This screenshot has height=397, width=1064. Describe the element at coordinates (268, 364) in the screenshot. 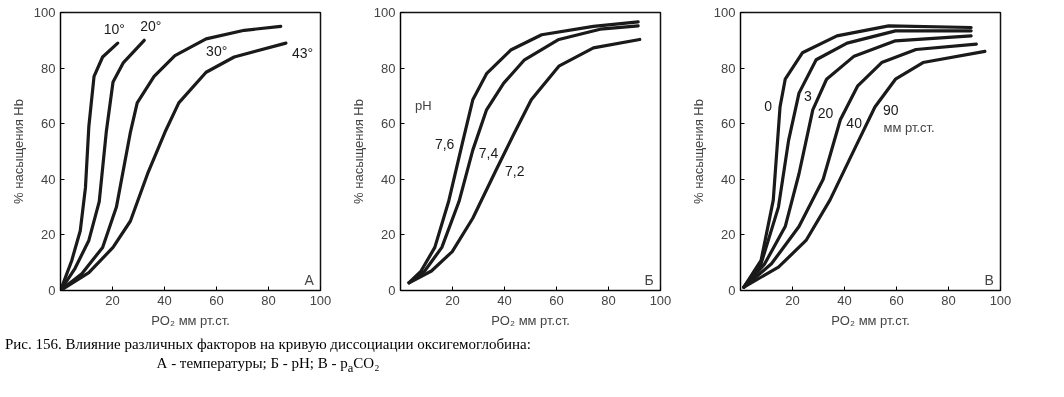

I see `text: А - температуры; Б - pH; В - p$_{a}$CO₂` at that location.